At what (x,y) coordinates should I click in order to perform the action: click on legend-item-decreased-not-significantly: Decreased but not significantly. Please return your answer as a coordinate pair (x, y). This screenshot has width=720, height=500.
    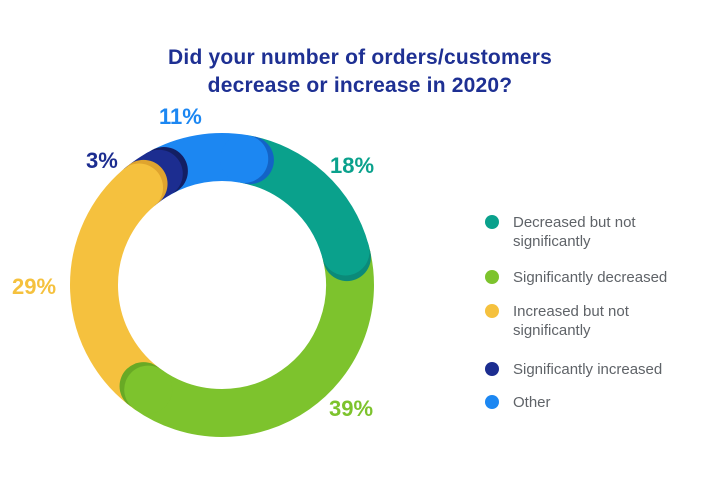
    Looking at the image, I should click on (588, 232).